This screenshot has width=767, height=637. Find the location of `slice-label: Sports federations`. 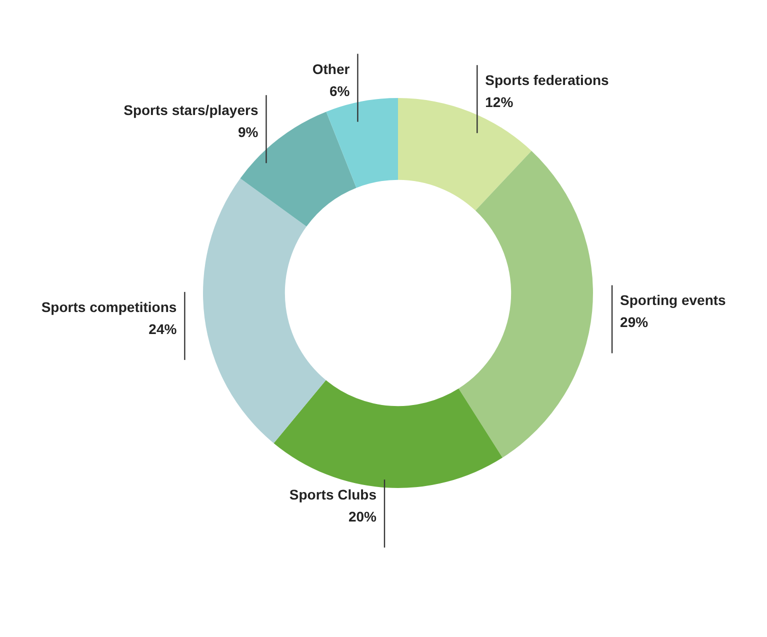

slice-label: Sports federations is located at coordinates (547, 80).